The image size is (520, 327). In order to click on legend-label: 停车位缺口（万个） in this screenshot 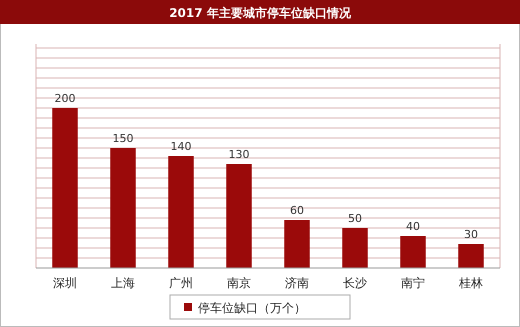, I will do `click(252, 308)`.